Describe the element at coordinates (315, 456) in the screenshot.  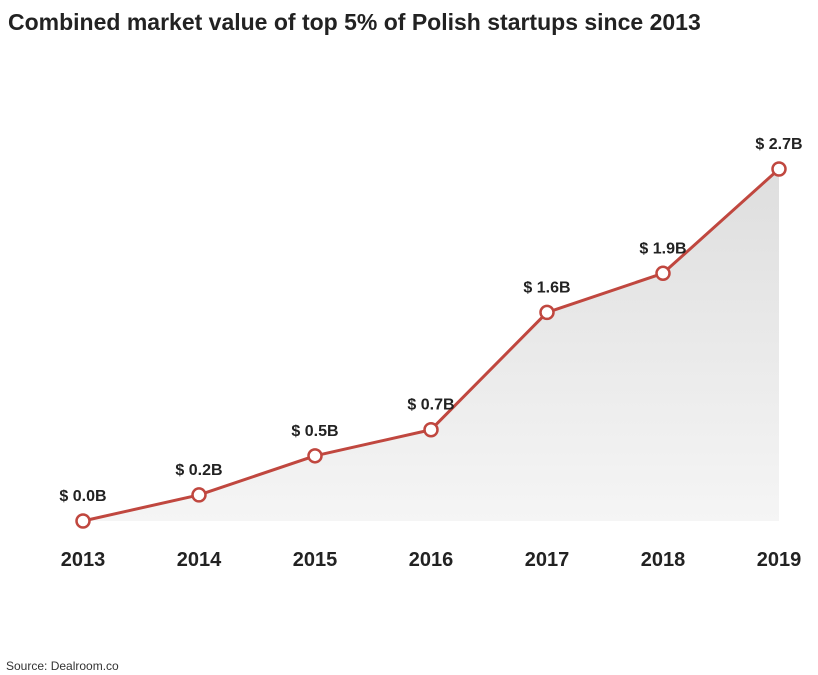
I see `data-point-2015` at that location.